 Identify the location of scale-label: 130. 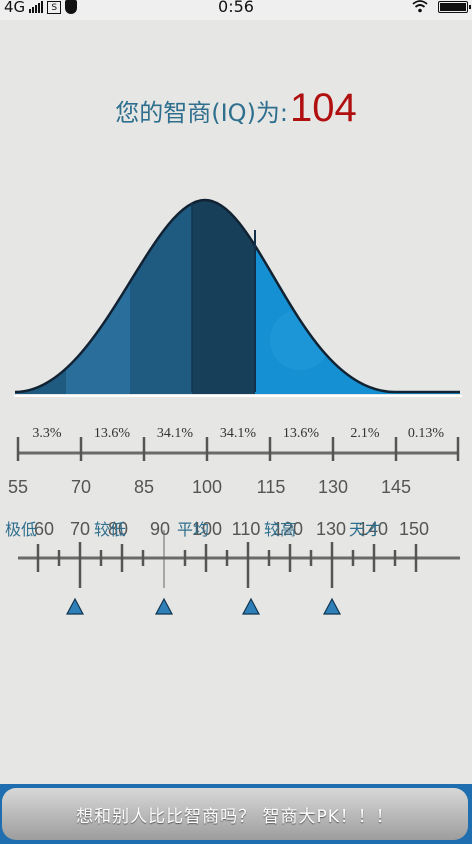
(333, 487).